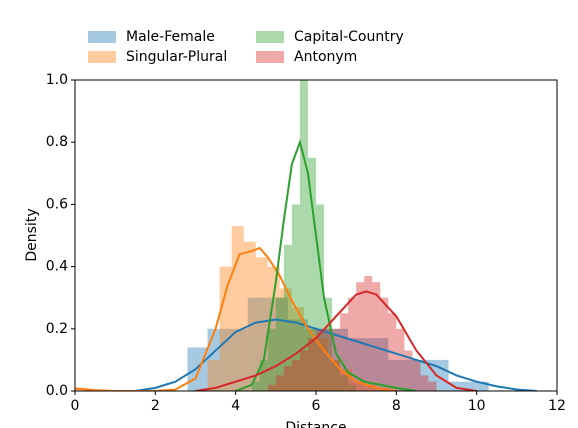 Image resolution: width=578 pixels, height=428 pixels. I want to click on x-tick-label: 8, so click(396, 406).